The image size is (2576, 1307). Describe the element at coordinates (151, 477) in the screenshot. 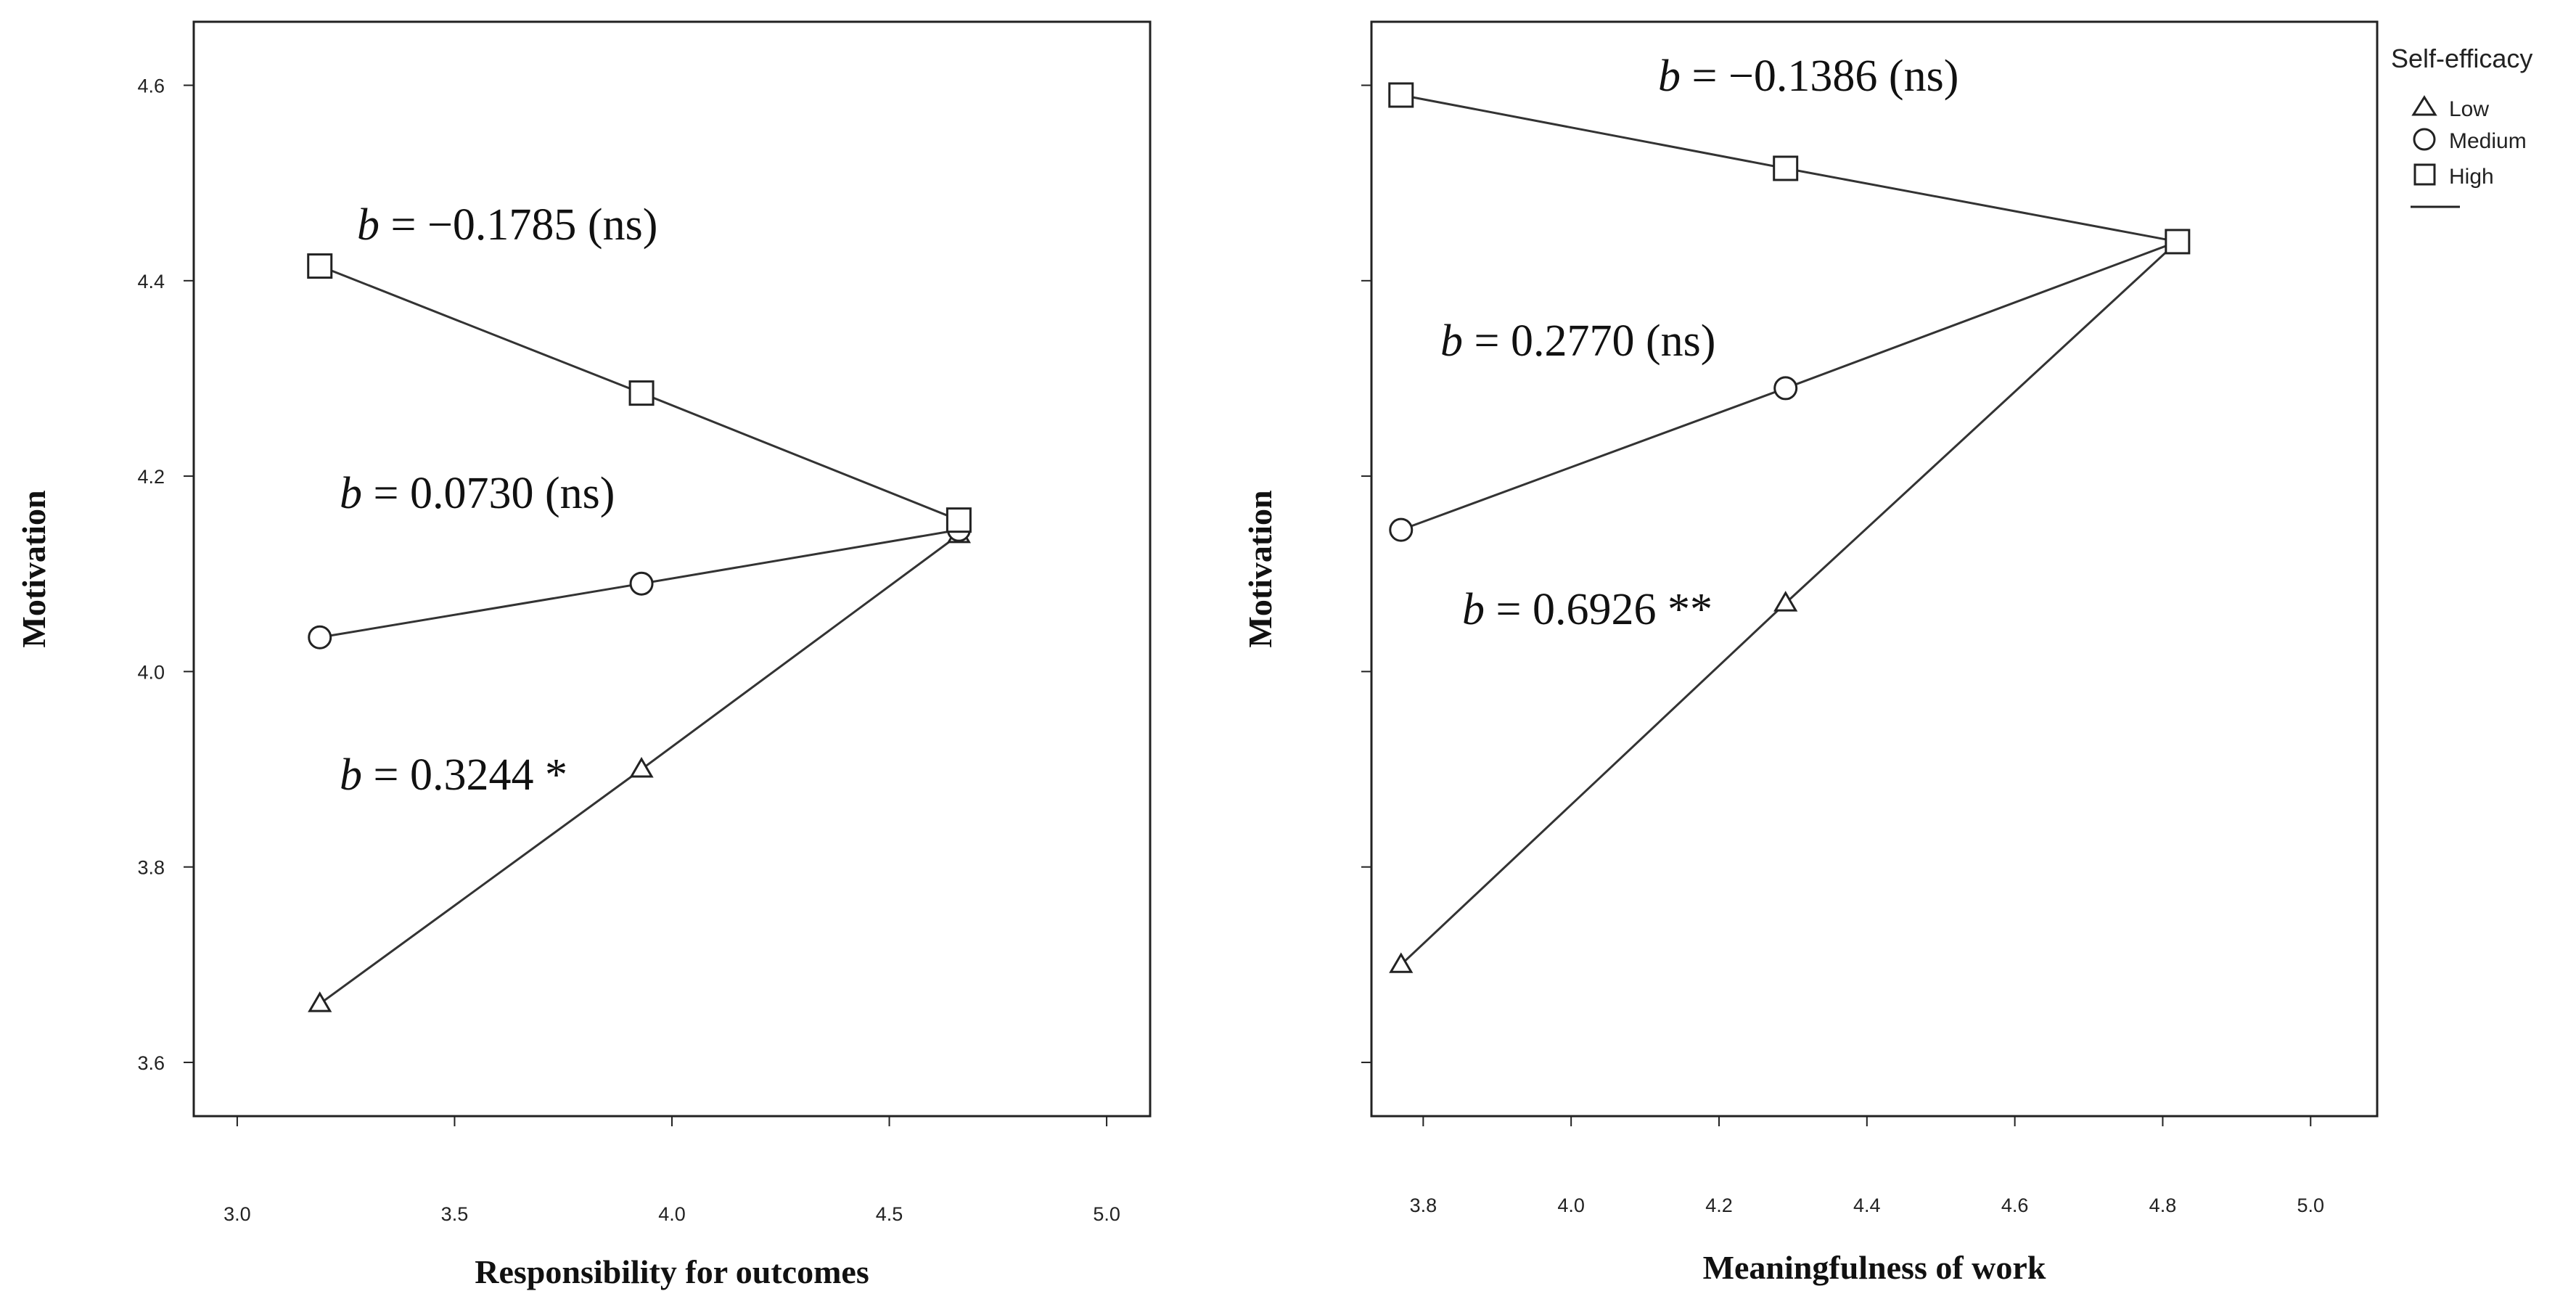

I see `y-tick-label: 4.2` at that location.